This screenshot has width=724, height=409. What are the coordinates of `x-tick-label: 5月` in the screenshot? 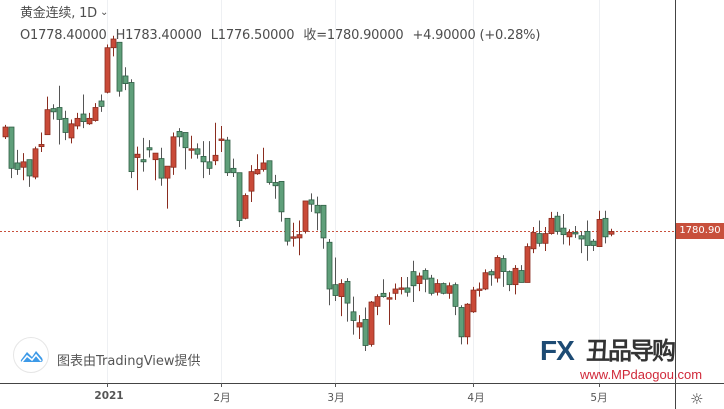 It's located at (599, 398).